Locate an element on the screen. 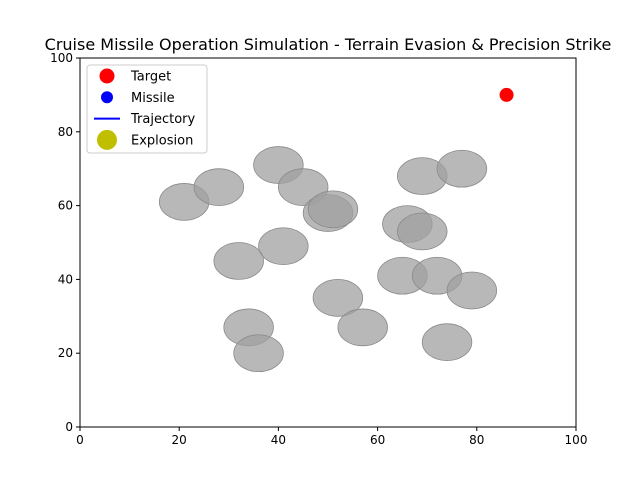 Image resolution: width=640 pixels, height=480 pixels. y-axis: 0 20 40 60 80 100 is located at coordinates (65, 242).